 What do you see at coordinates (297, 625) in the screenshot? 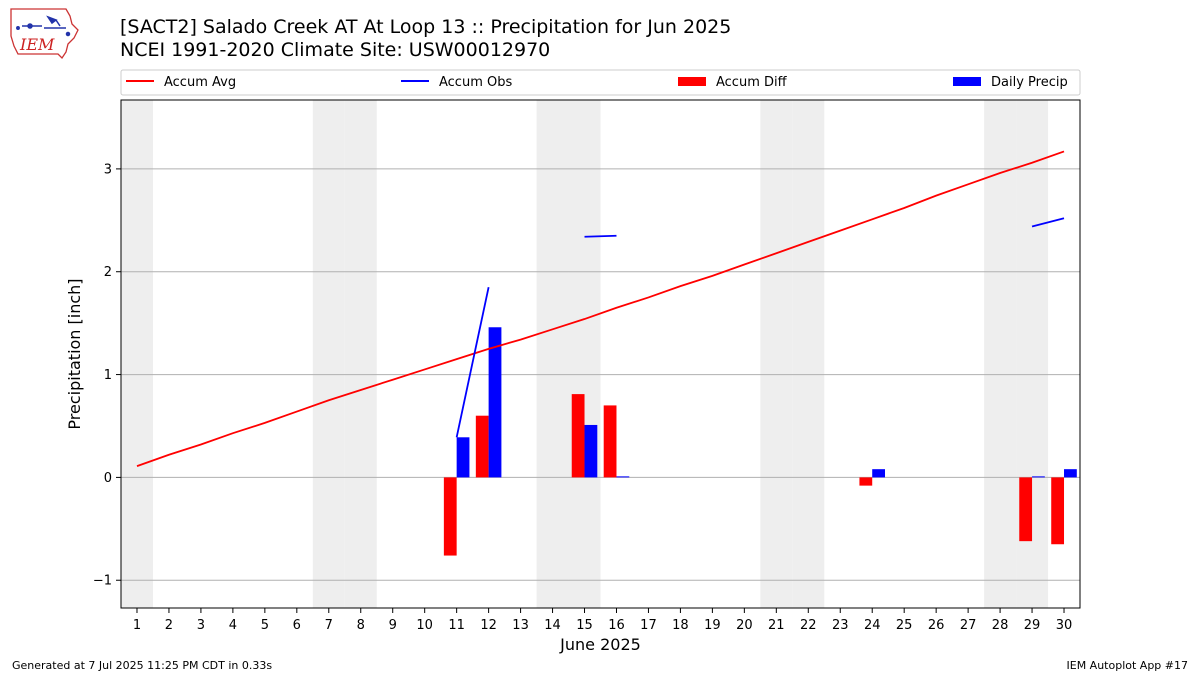
I see `x-tick-label: 6` at bounding box center [297, 625].